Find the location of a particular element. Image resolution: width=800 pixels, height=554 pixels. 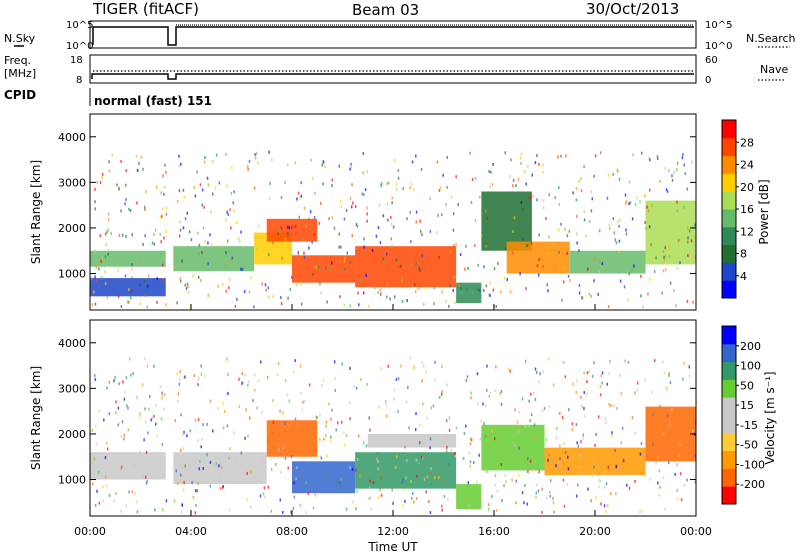

nsearch-tick-low: 10^0 is located at coordinates (718, 46).